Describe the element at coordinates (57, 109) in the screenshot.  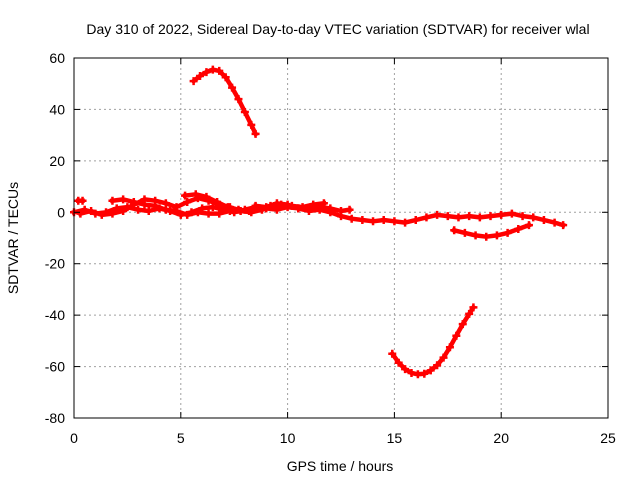
I see `y-tick-label: 40` at that location.